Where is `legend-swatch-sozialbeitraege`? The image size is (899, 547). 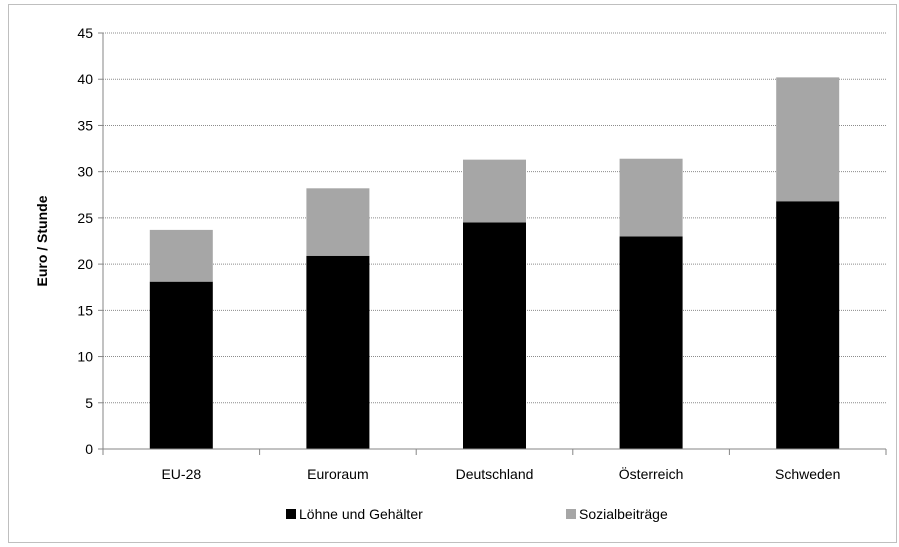 legend-swatch-sozialbeitraege is located at coordinates (571, 514).